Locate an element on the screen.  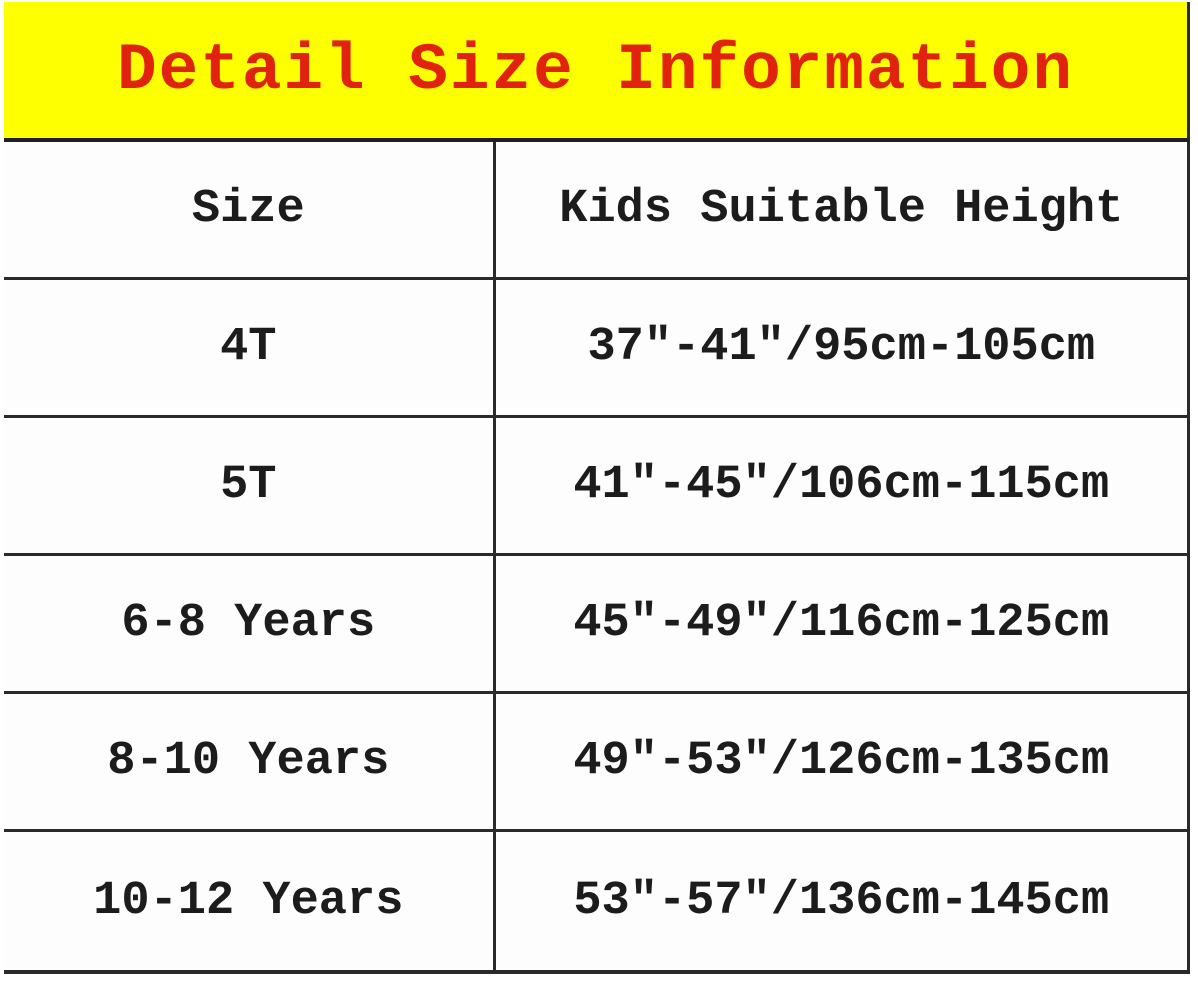
table-row-height: 41″-45″/106cm-115cm is located at coordinates (839, 487).